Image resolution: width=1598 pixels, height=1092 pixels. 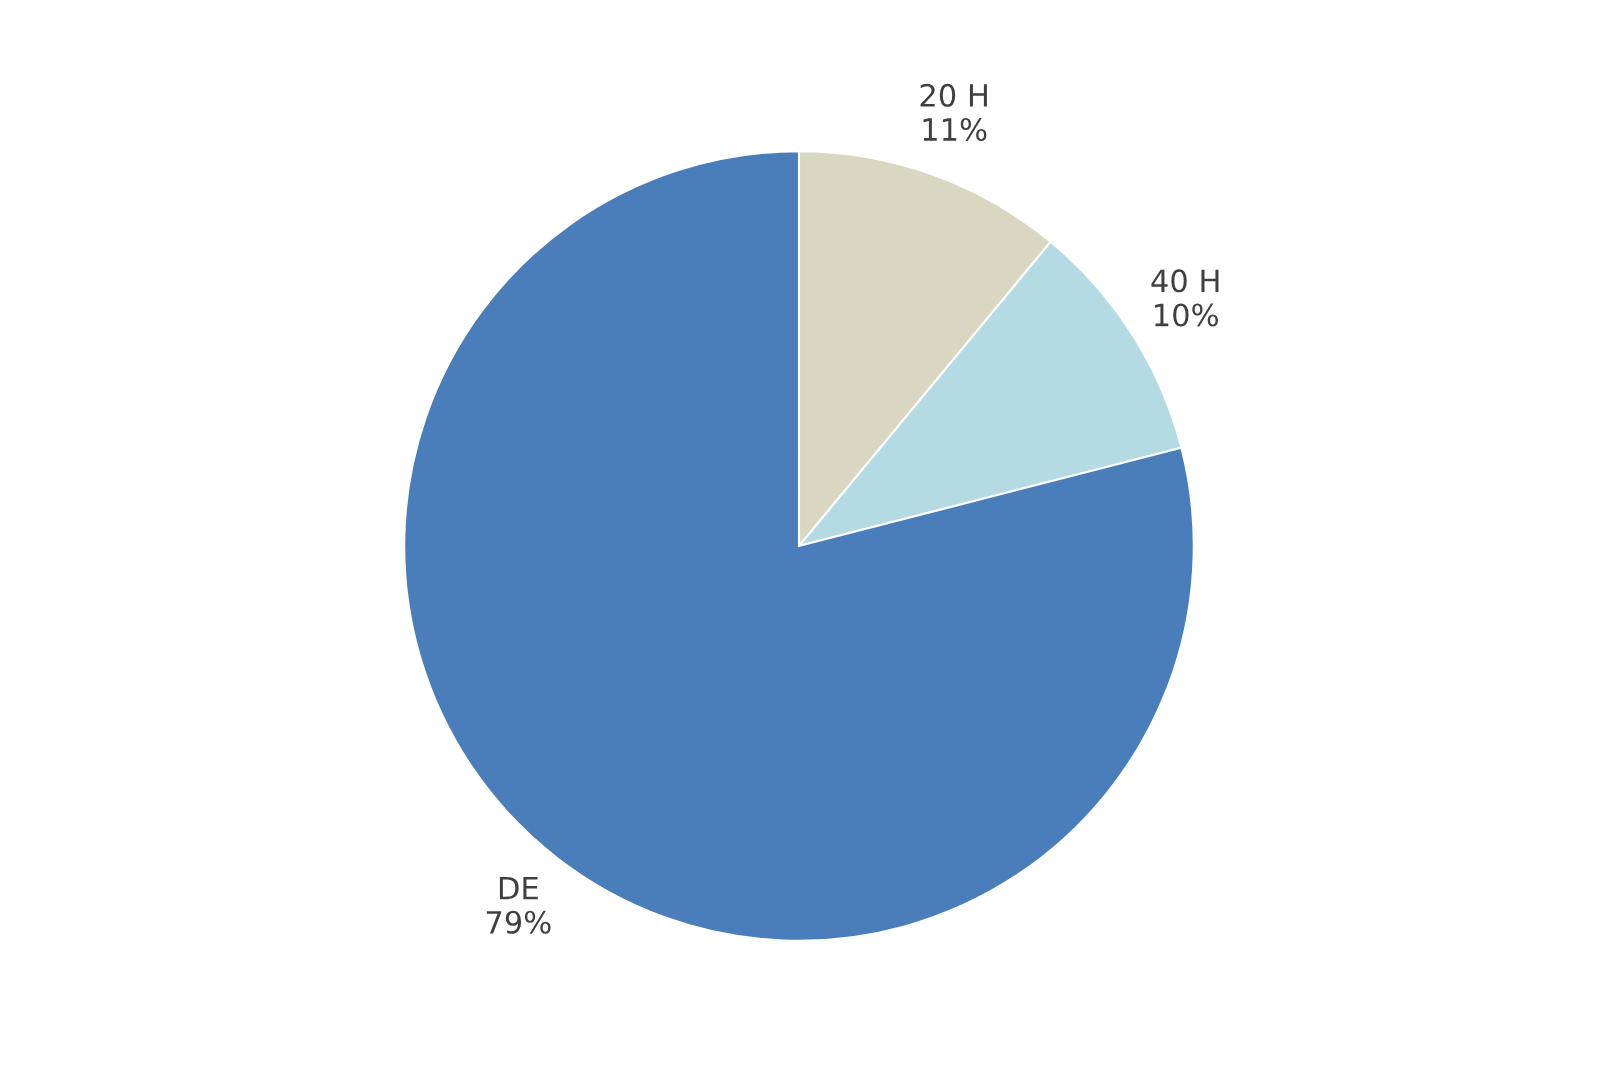 I want to click on data-label: 79%, so click(x=518, y=922).